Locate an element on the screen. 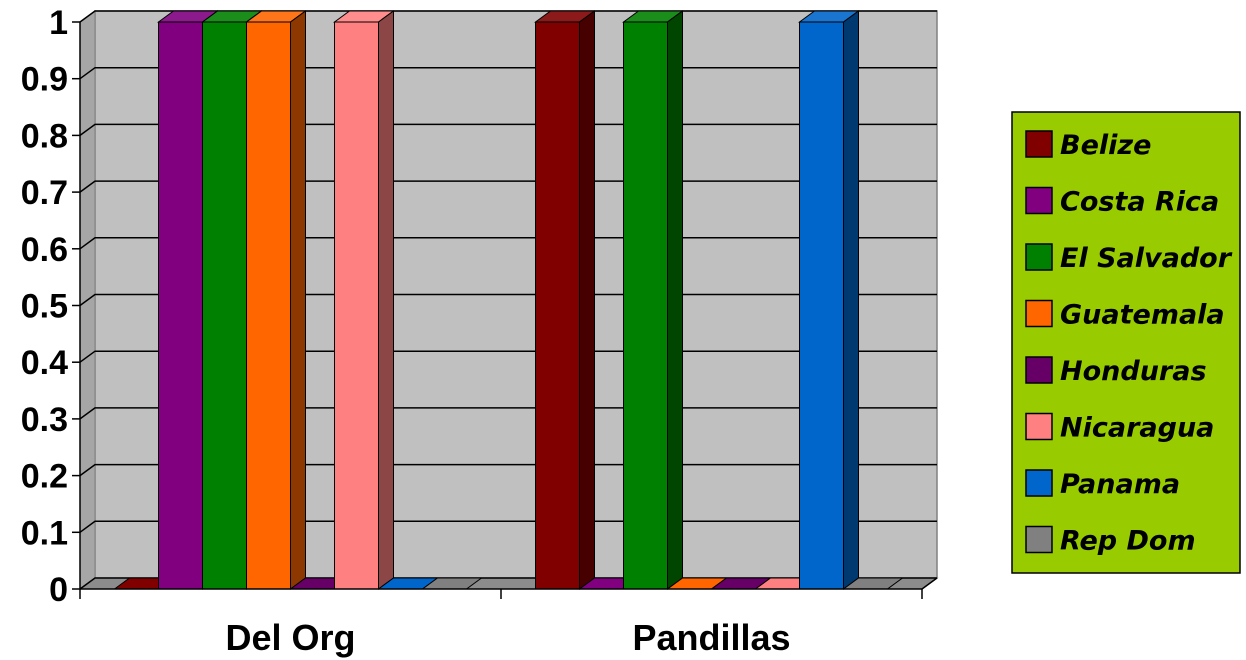  legend-label: Nicaragua is located at coordinates (1137, 428).